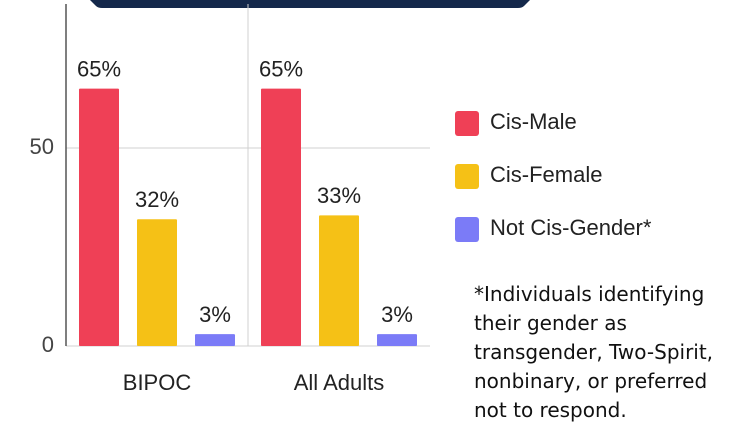 The image size is (740, 425). What do you see at coordinates (157, 382) in the screenshot?
I see `x-tick-label: BIPOC` at bounding box center [157, 382].